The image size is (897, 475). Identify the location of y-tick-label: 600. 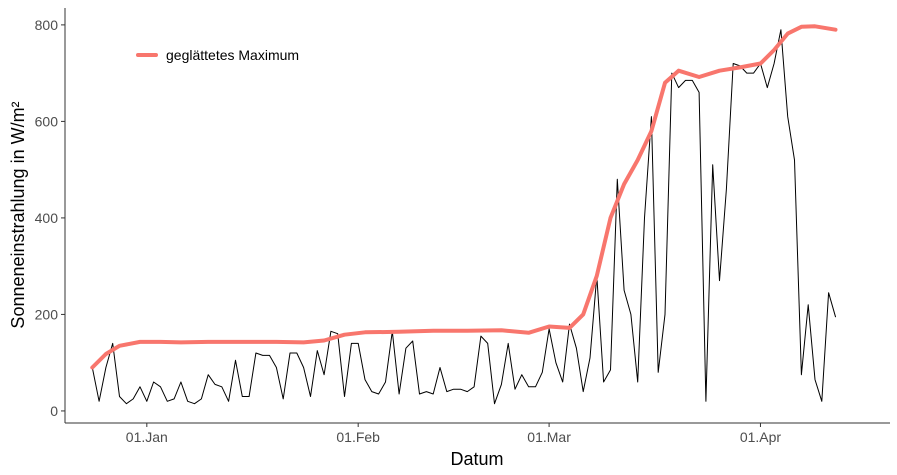
(47, 121).